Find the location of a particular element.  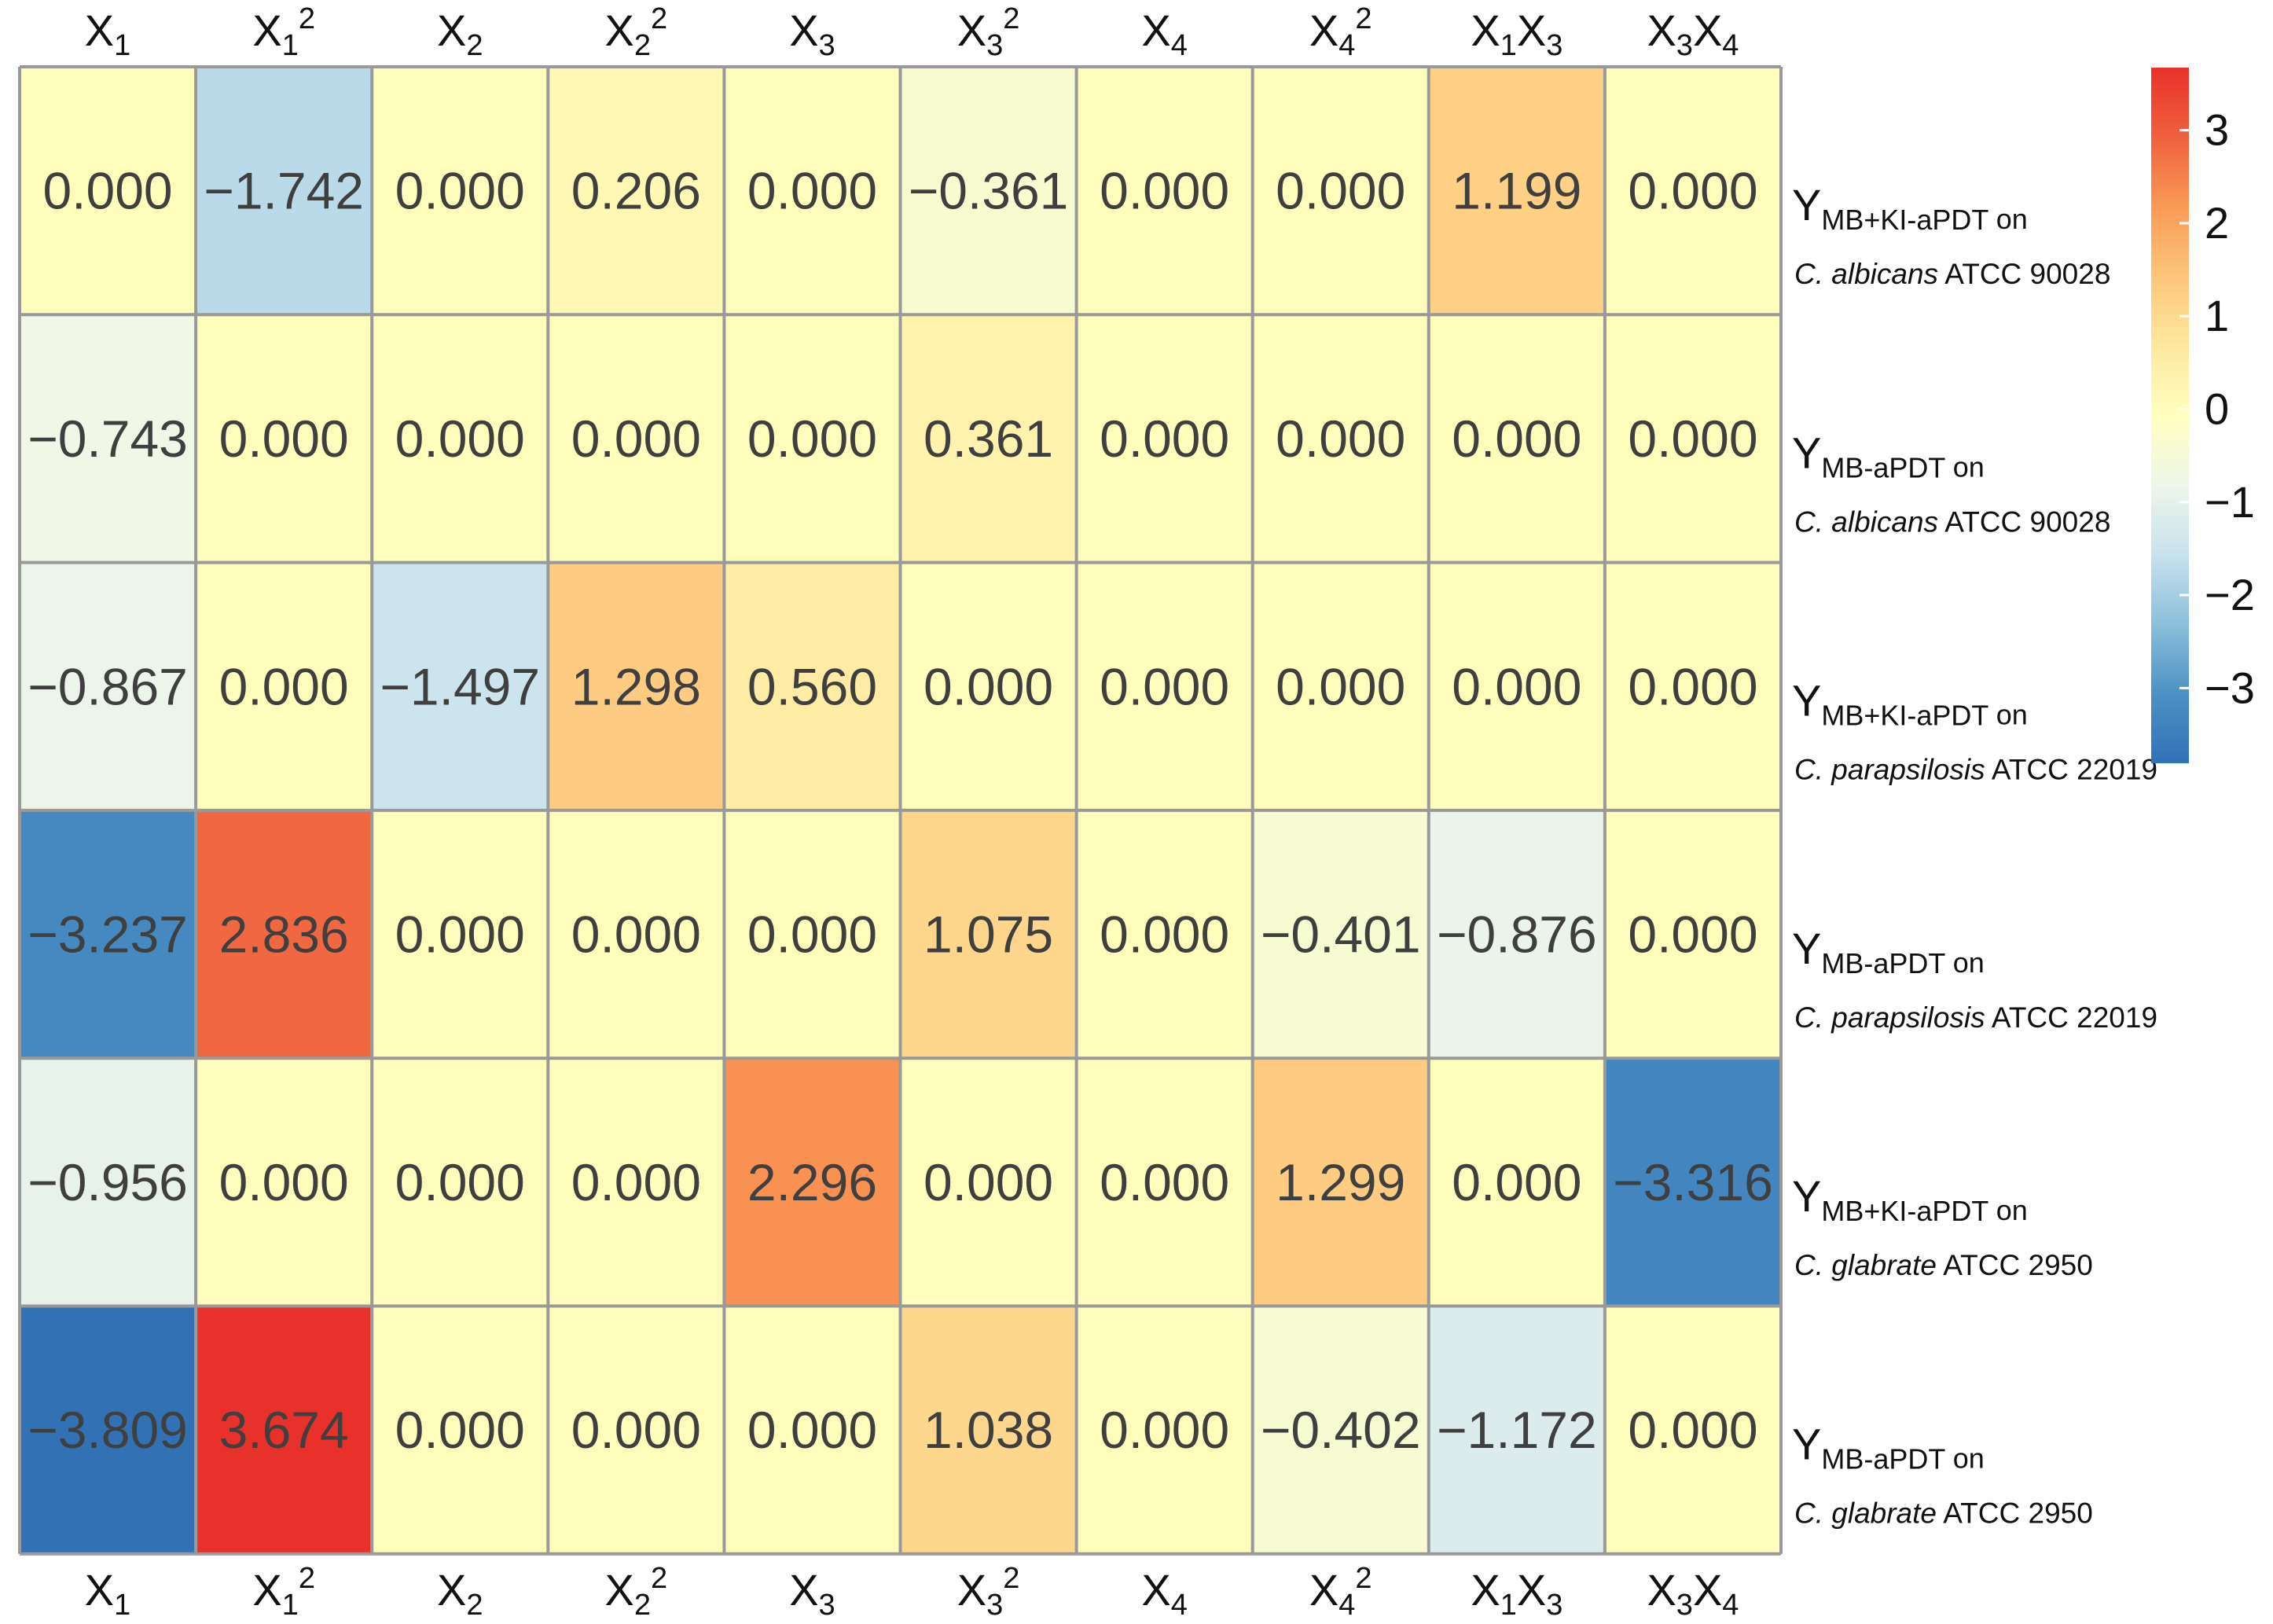

cell-value-label: −0.876 is located at coordinates (1517, 935).